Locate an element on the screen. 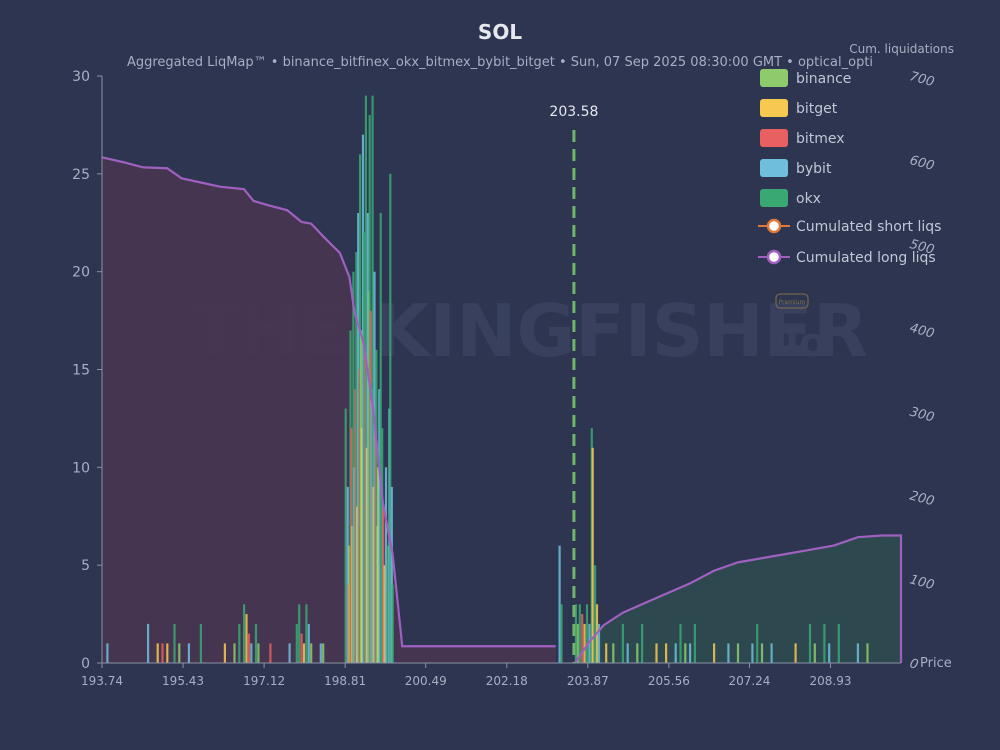  legend-label-short: Cumulated short liqs is located at coordinates (868, 227).